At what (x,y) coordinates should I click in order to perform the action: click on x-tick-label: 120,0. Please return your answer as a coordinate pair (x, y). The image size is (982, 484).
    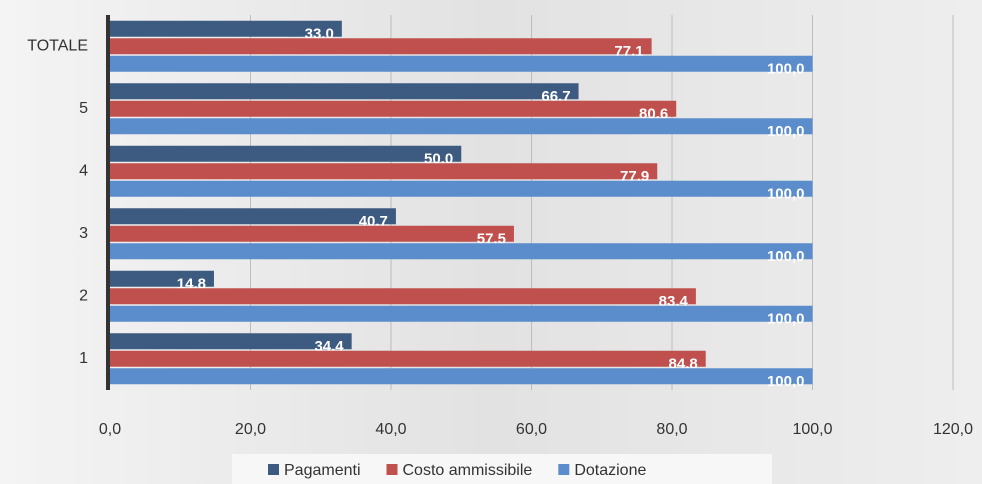
    Looking at the image, I should click on (953, 429).